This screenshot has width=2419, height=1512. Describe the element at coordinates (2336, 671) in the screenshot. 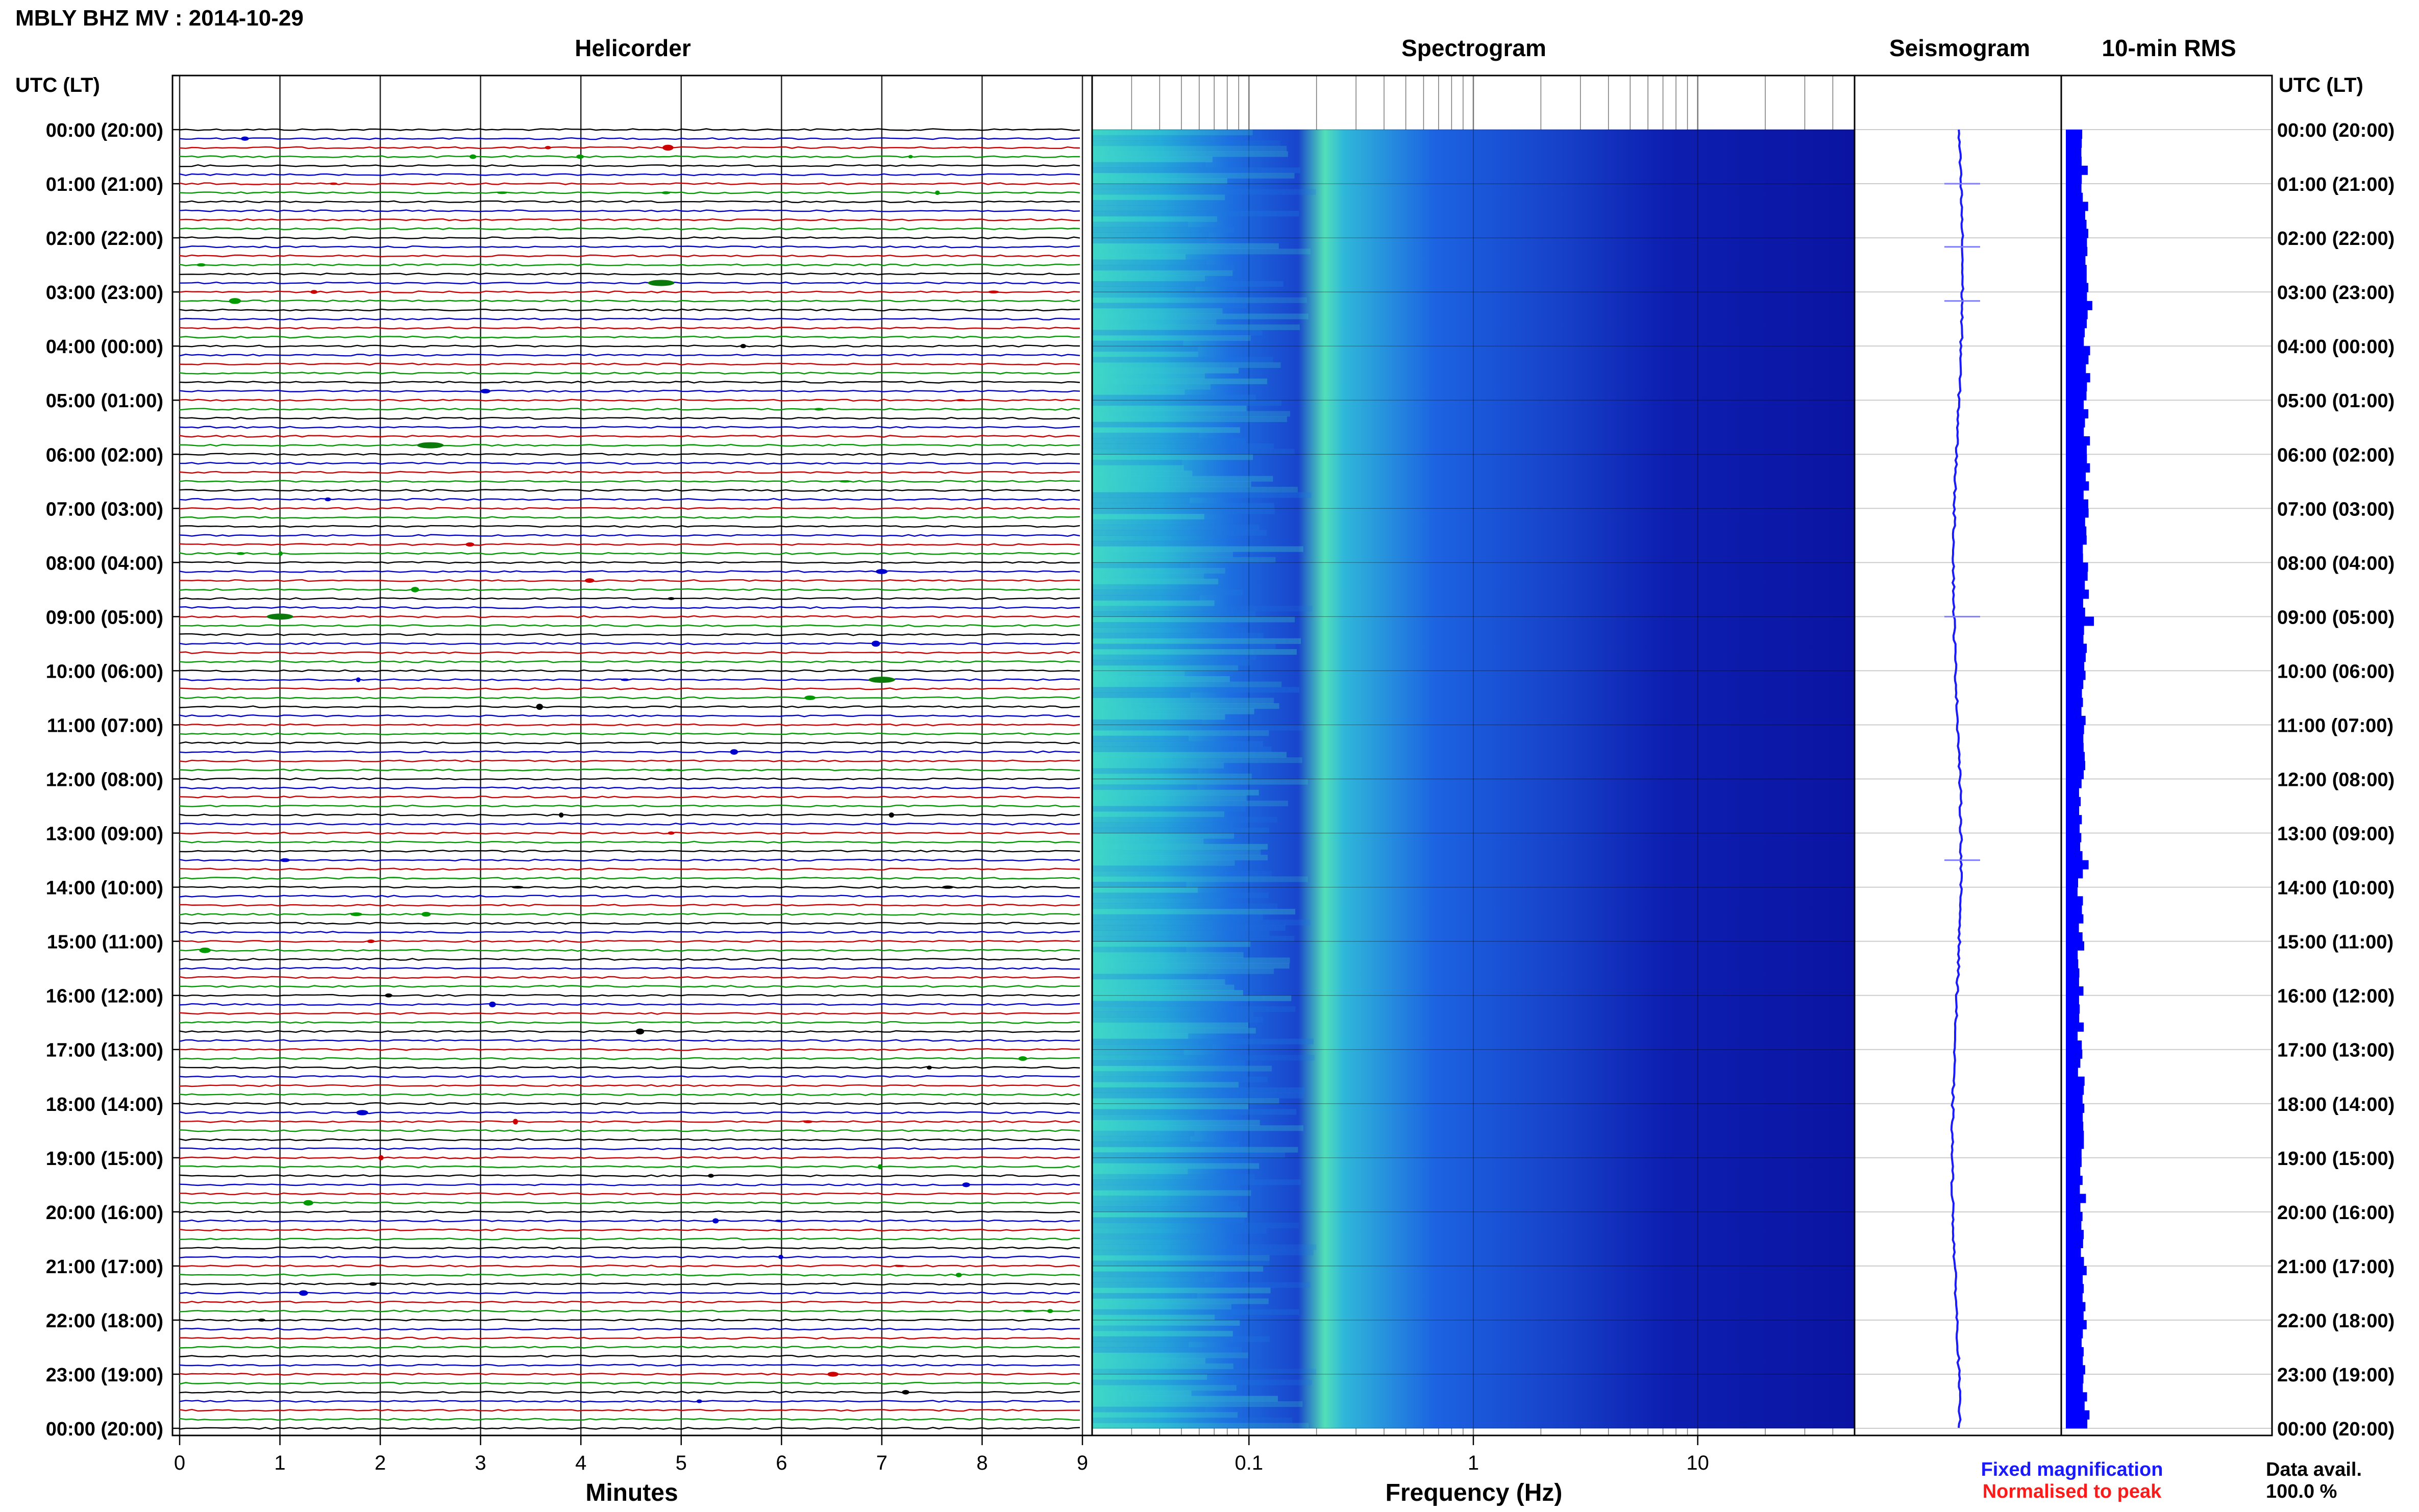

I see `time-label-right: 10:00 (06:00)` at that location.